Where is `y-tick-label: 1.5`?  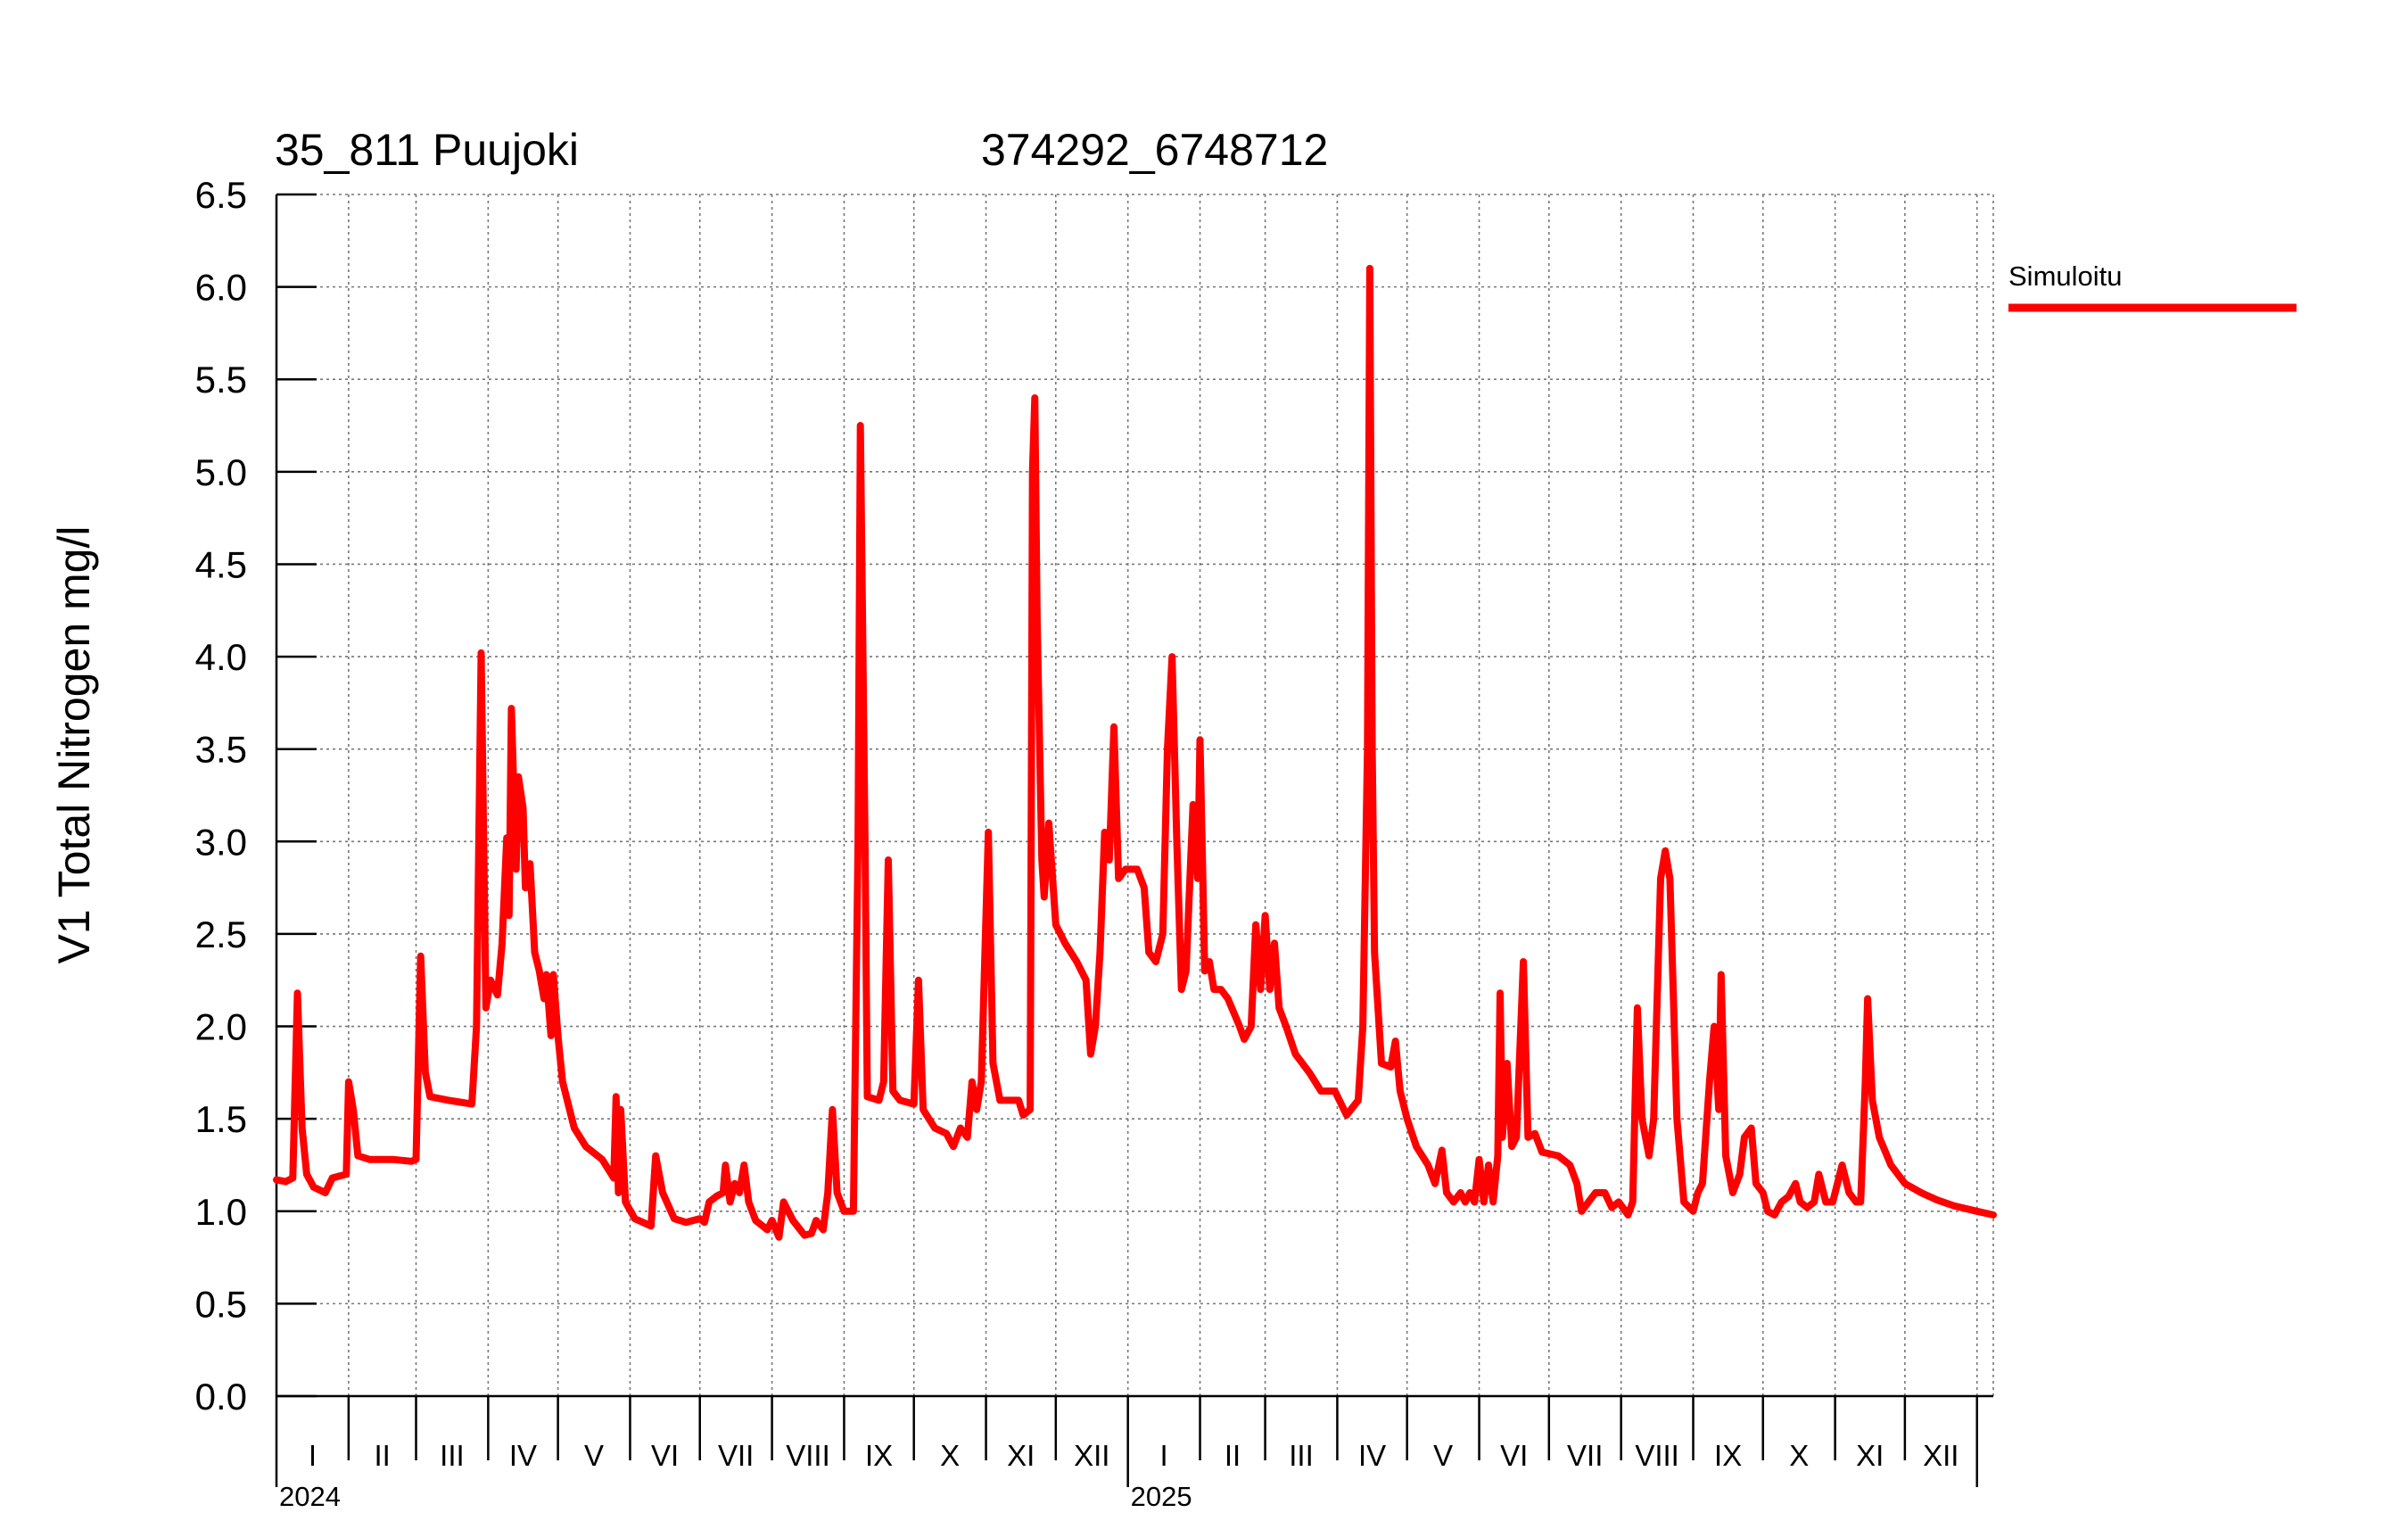 y-tick-label: 1.5 is located at coordinates (221, 1119).